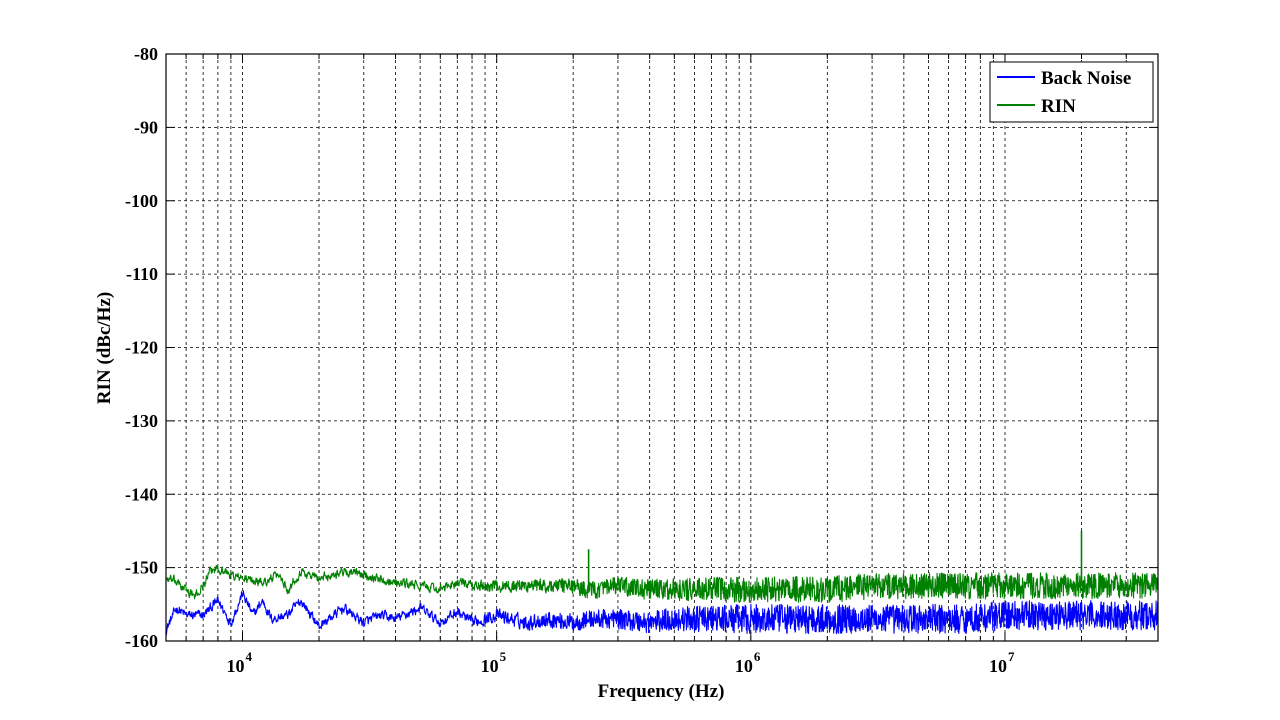  I want to click on y-tick-label: -80, so click(146, 54).